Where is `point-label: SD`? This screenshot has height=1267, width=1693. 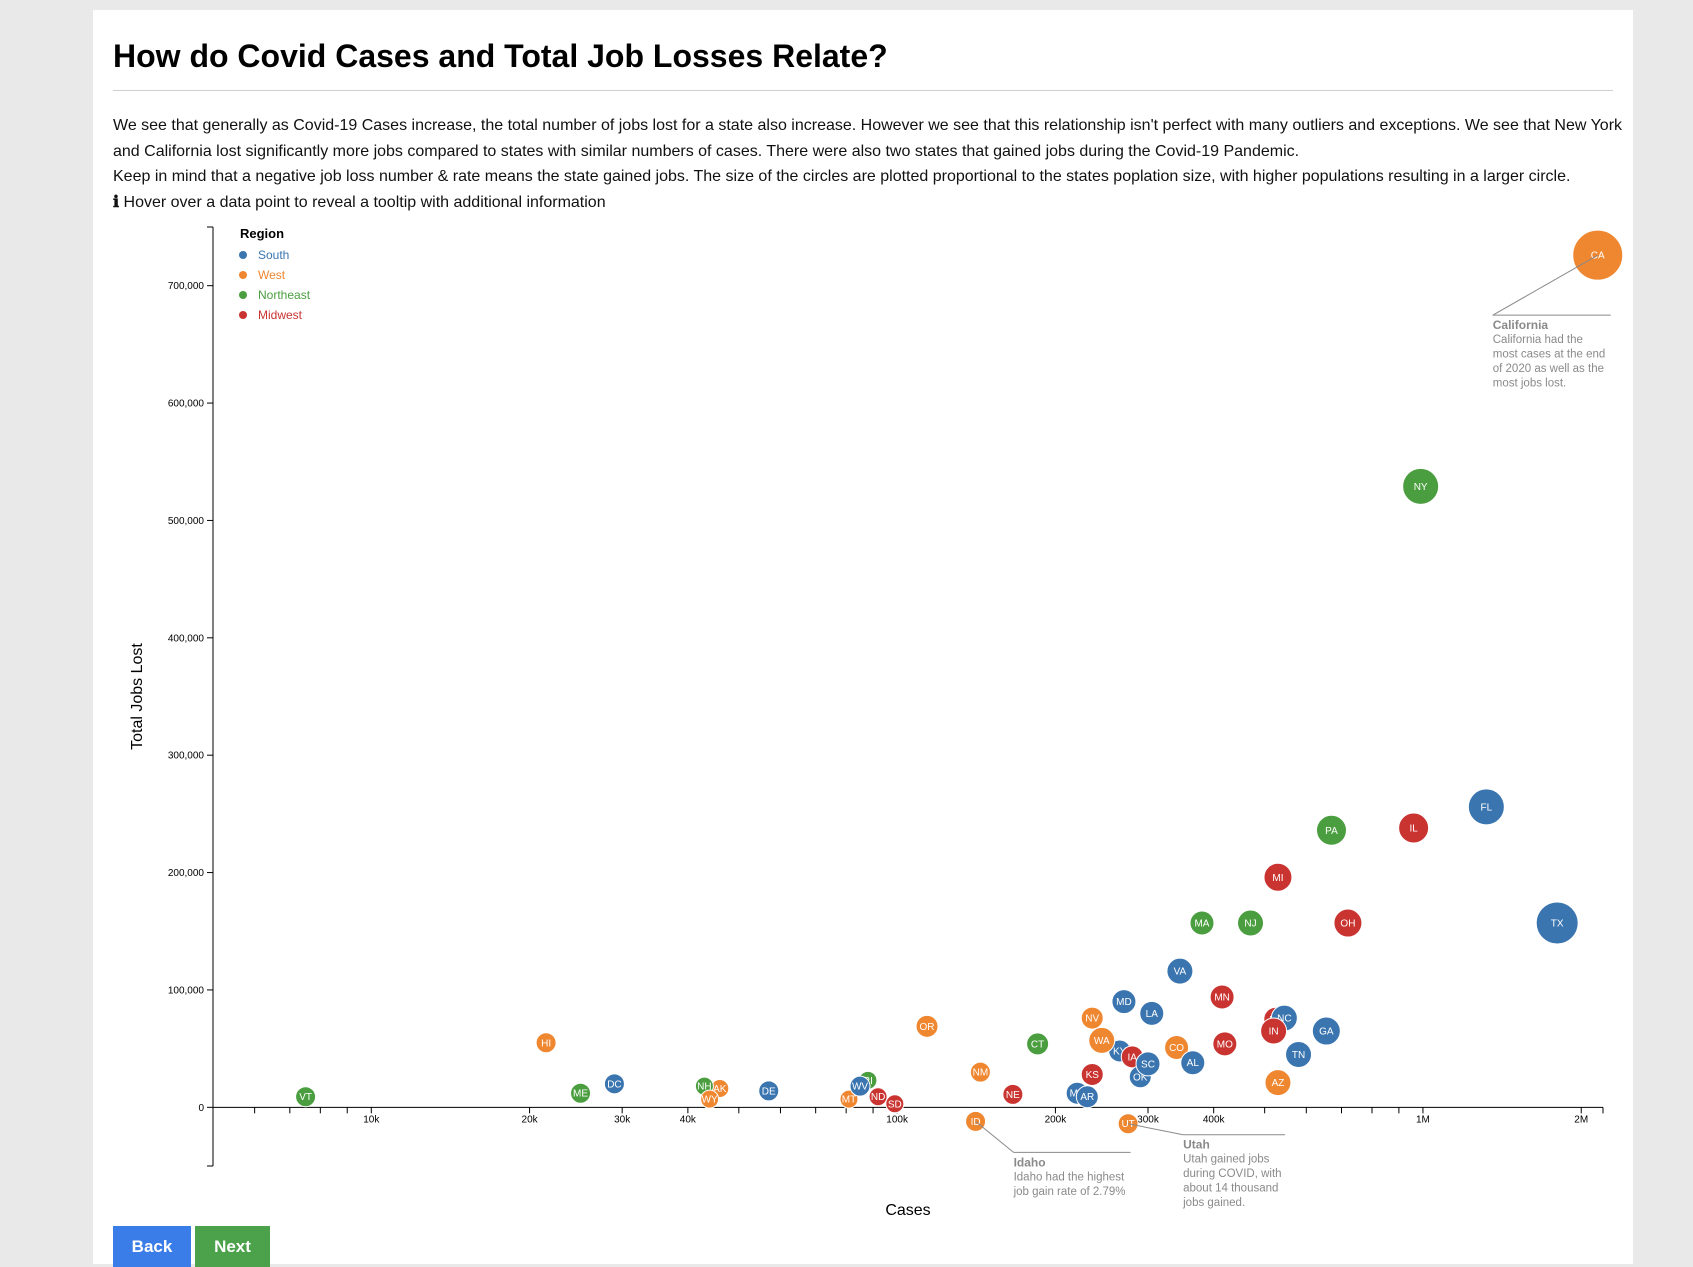
point-label: SD is located at coordinates (895, 1104).